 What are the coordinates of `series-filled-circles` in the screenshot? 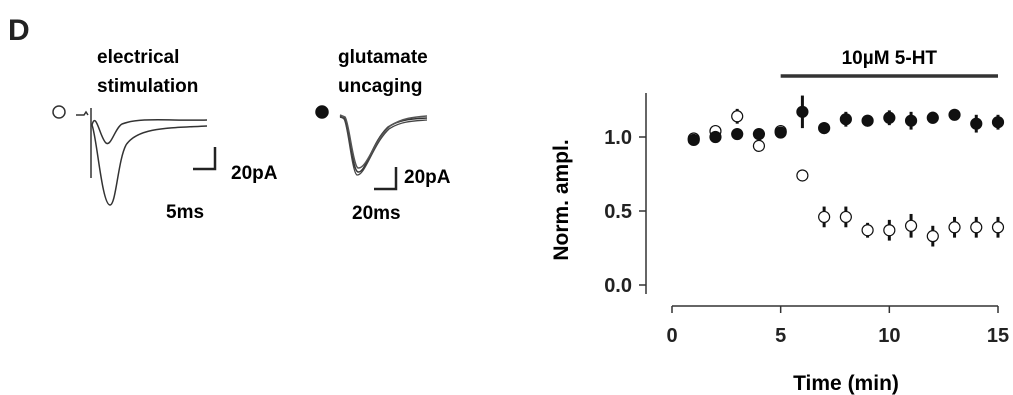 It's located at (846, 121).